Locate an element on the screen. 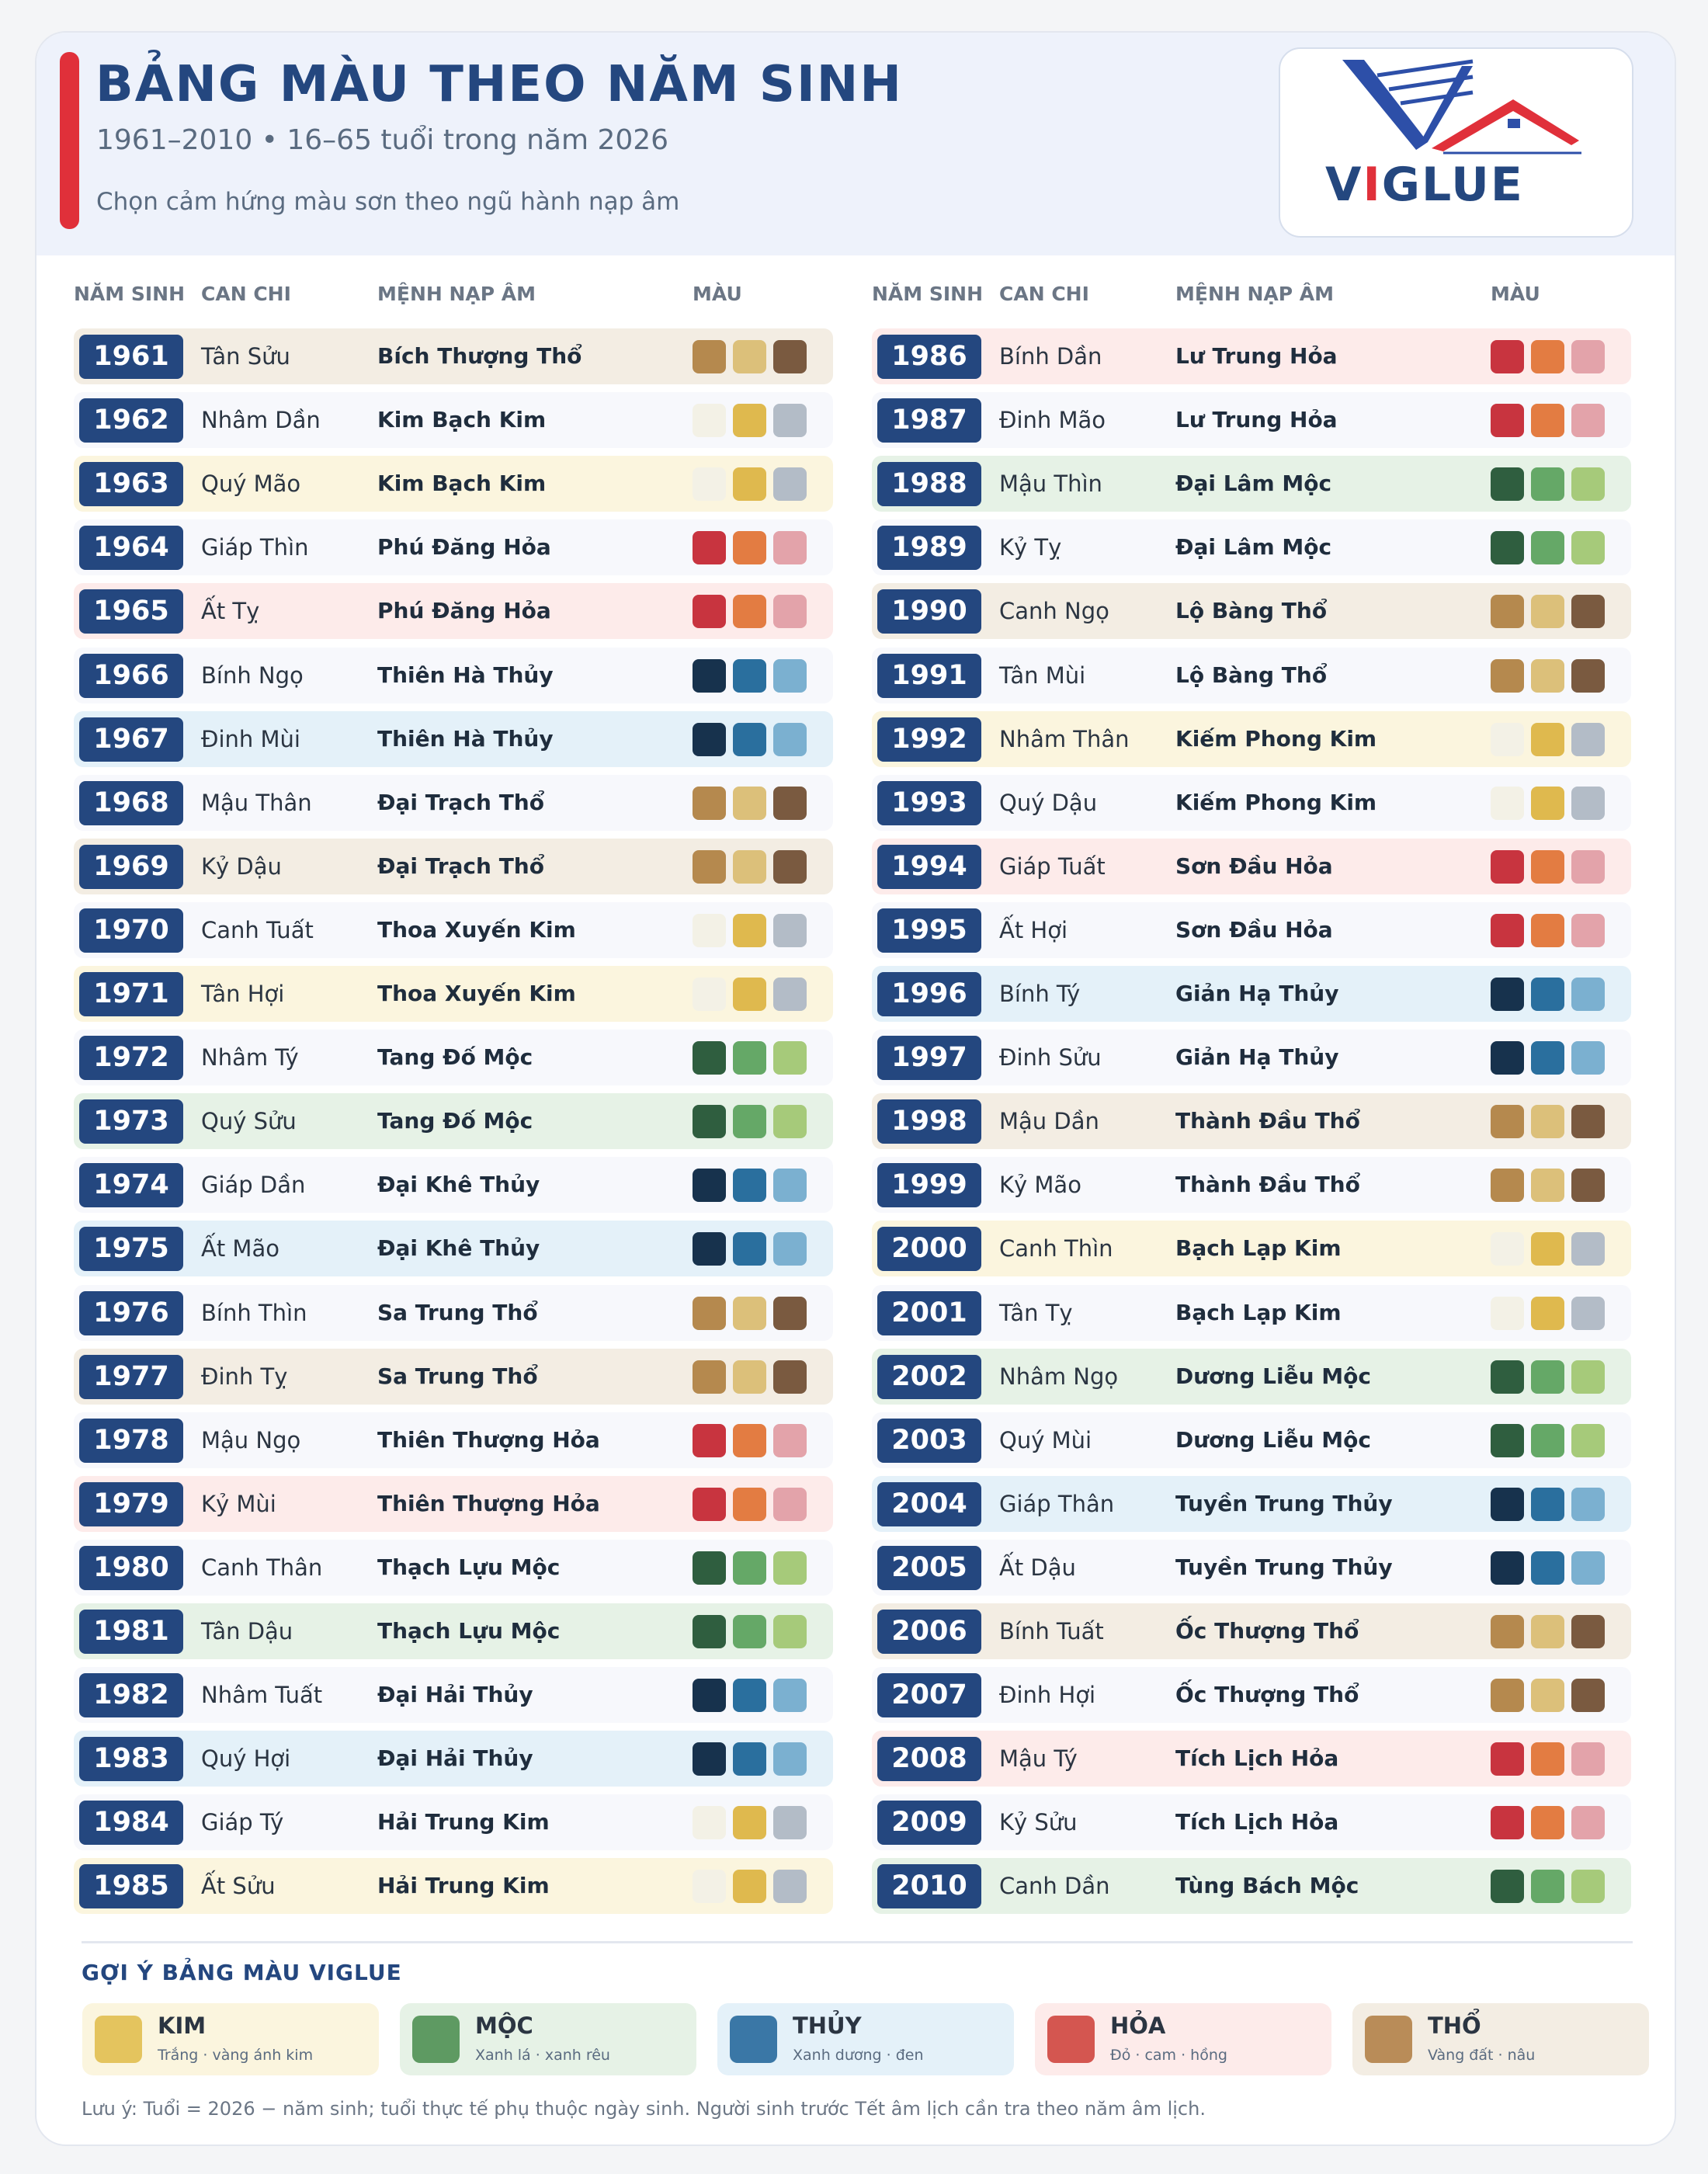 This screenshot has height=2174, width=1708. year-badge: 1969 is located at coordinates (131, 867).